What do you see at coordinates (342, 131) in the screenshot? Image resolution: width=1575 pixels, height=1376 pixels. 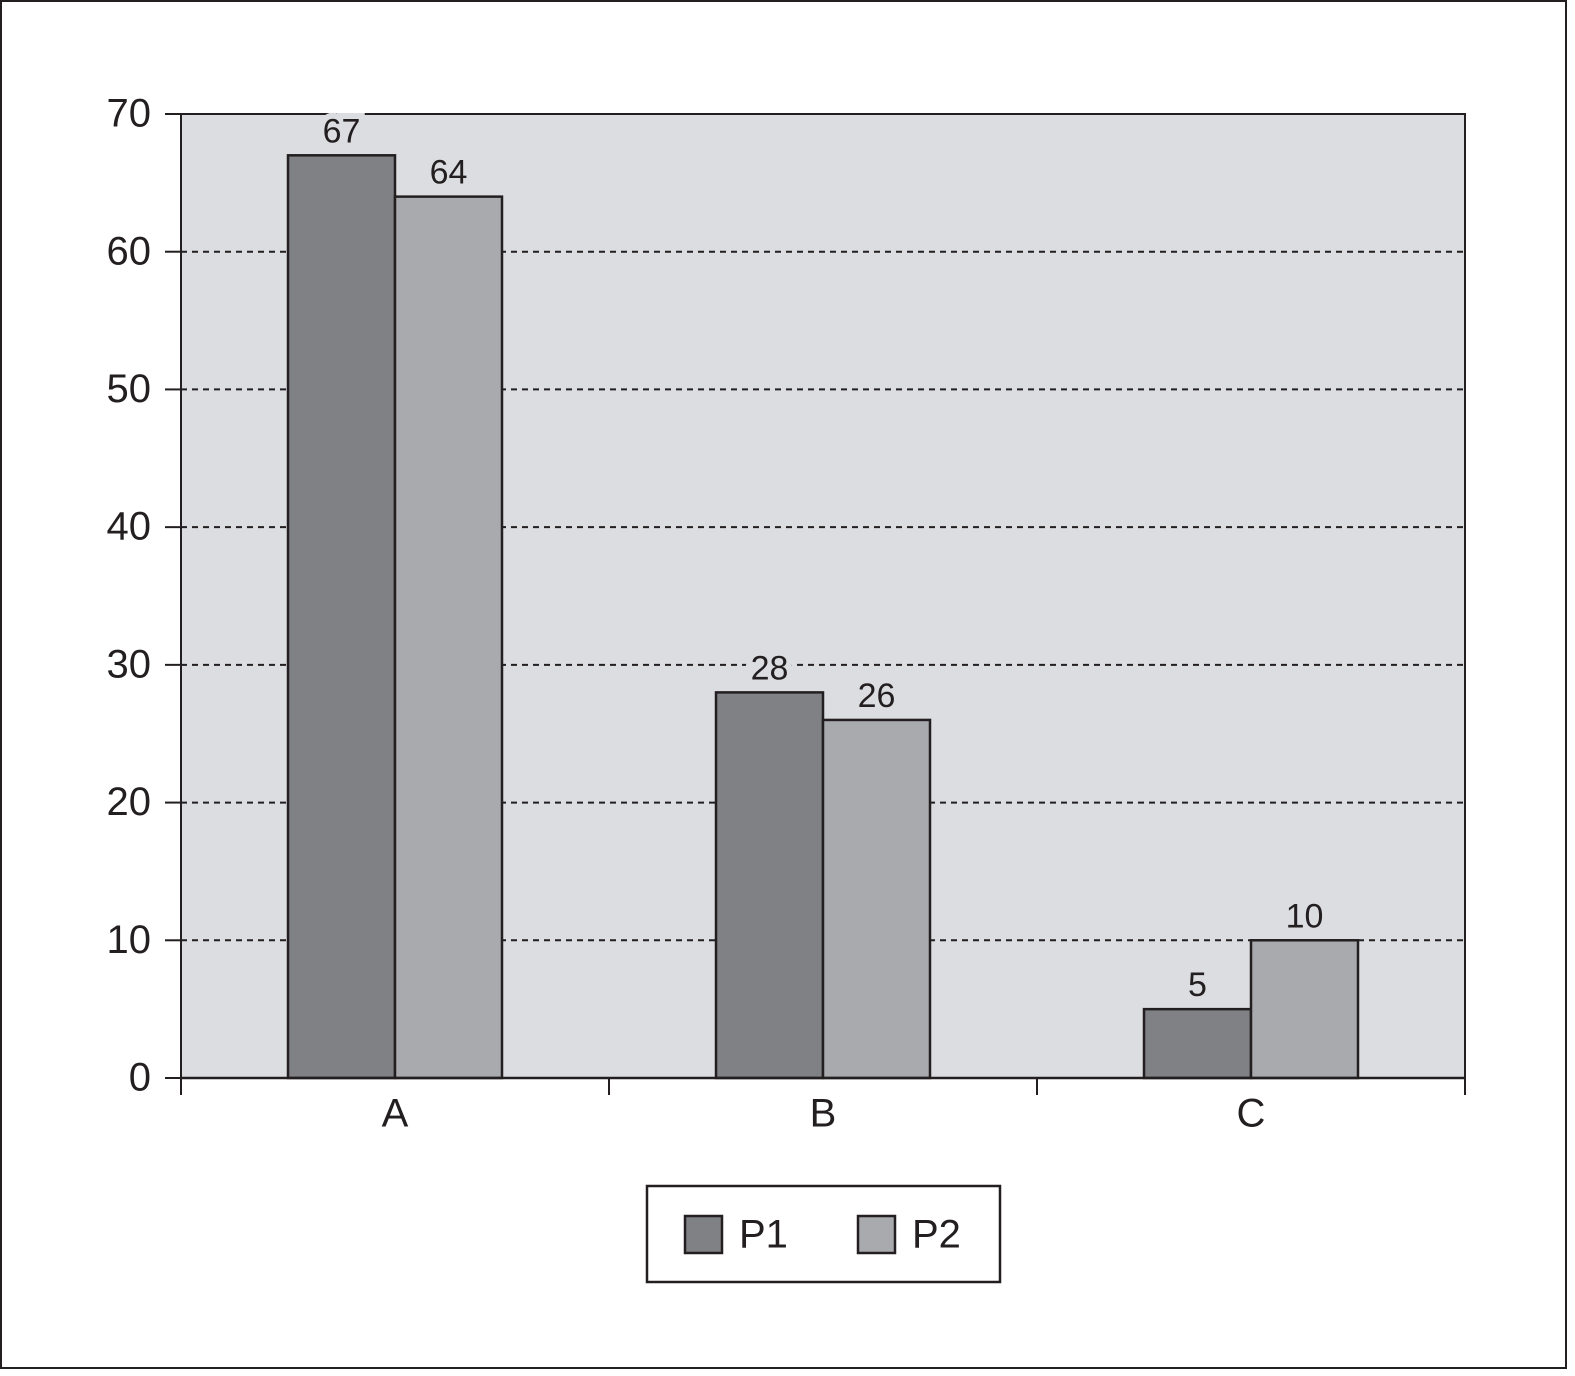 I see `value-label: 67` at bounding box center [342, 131].